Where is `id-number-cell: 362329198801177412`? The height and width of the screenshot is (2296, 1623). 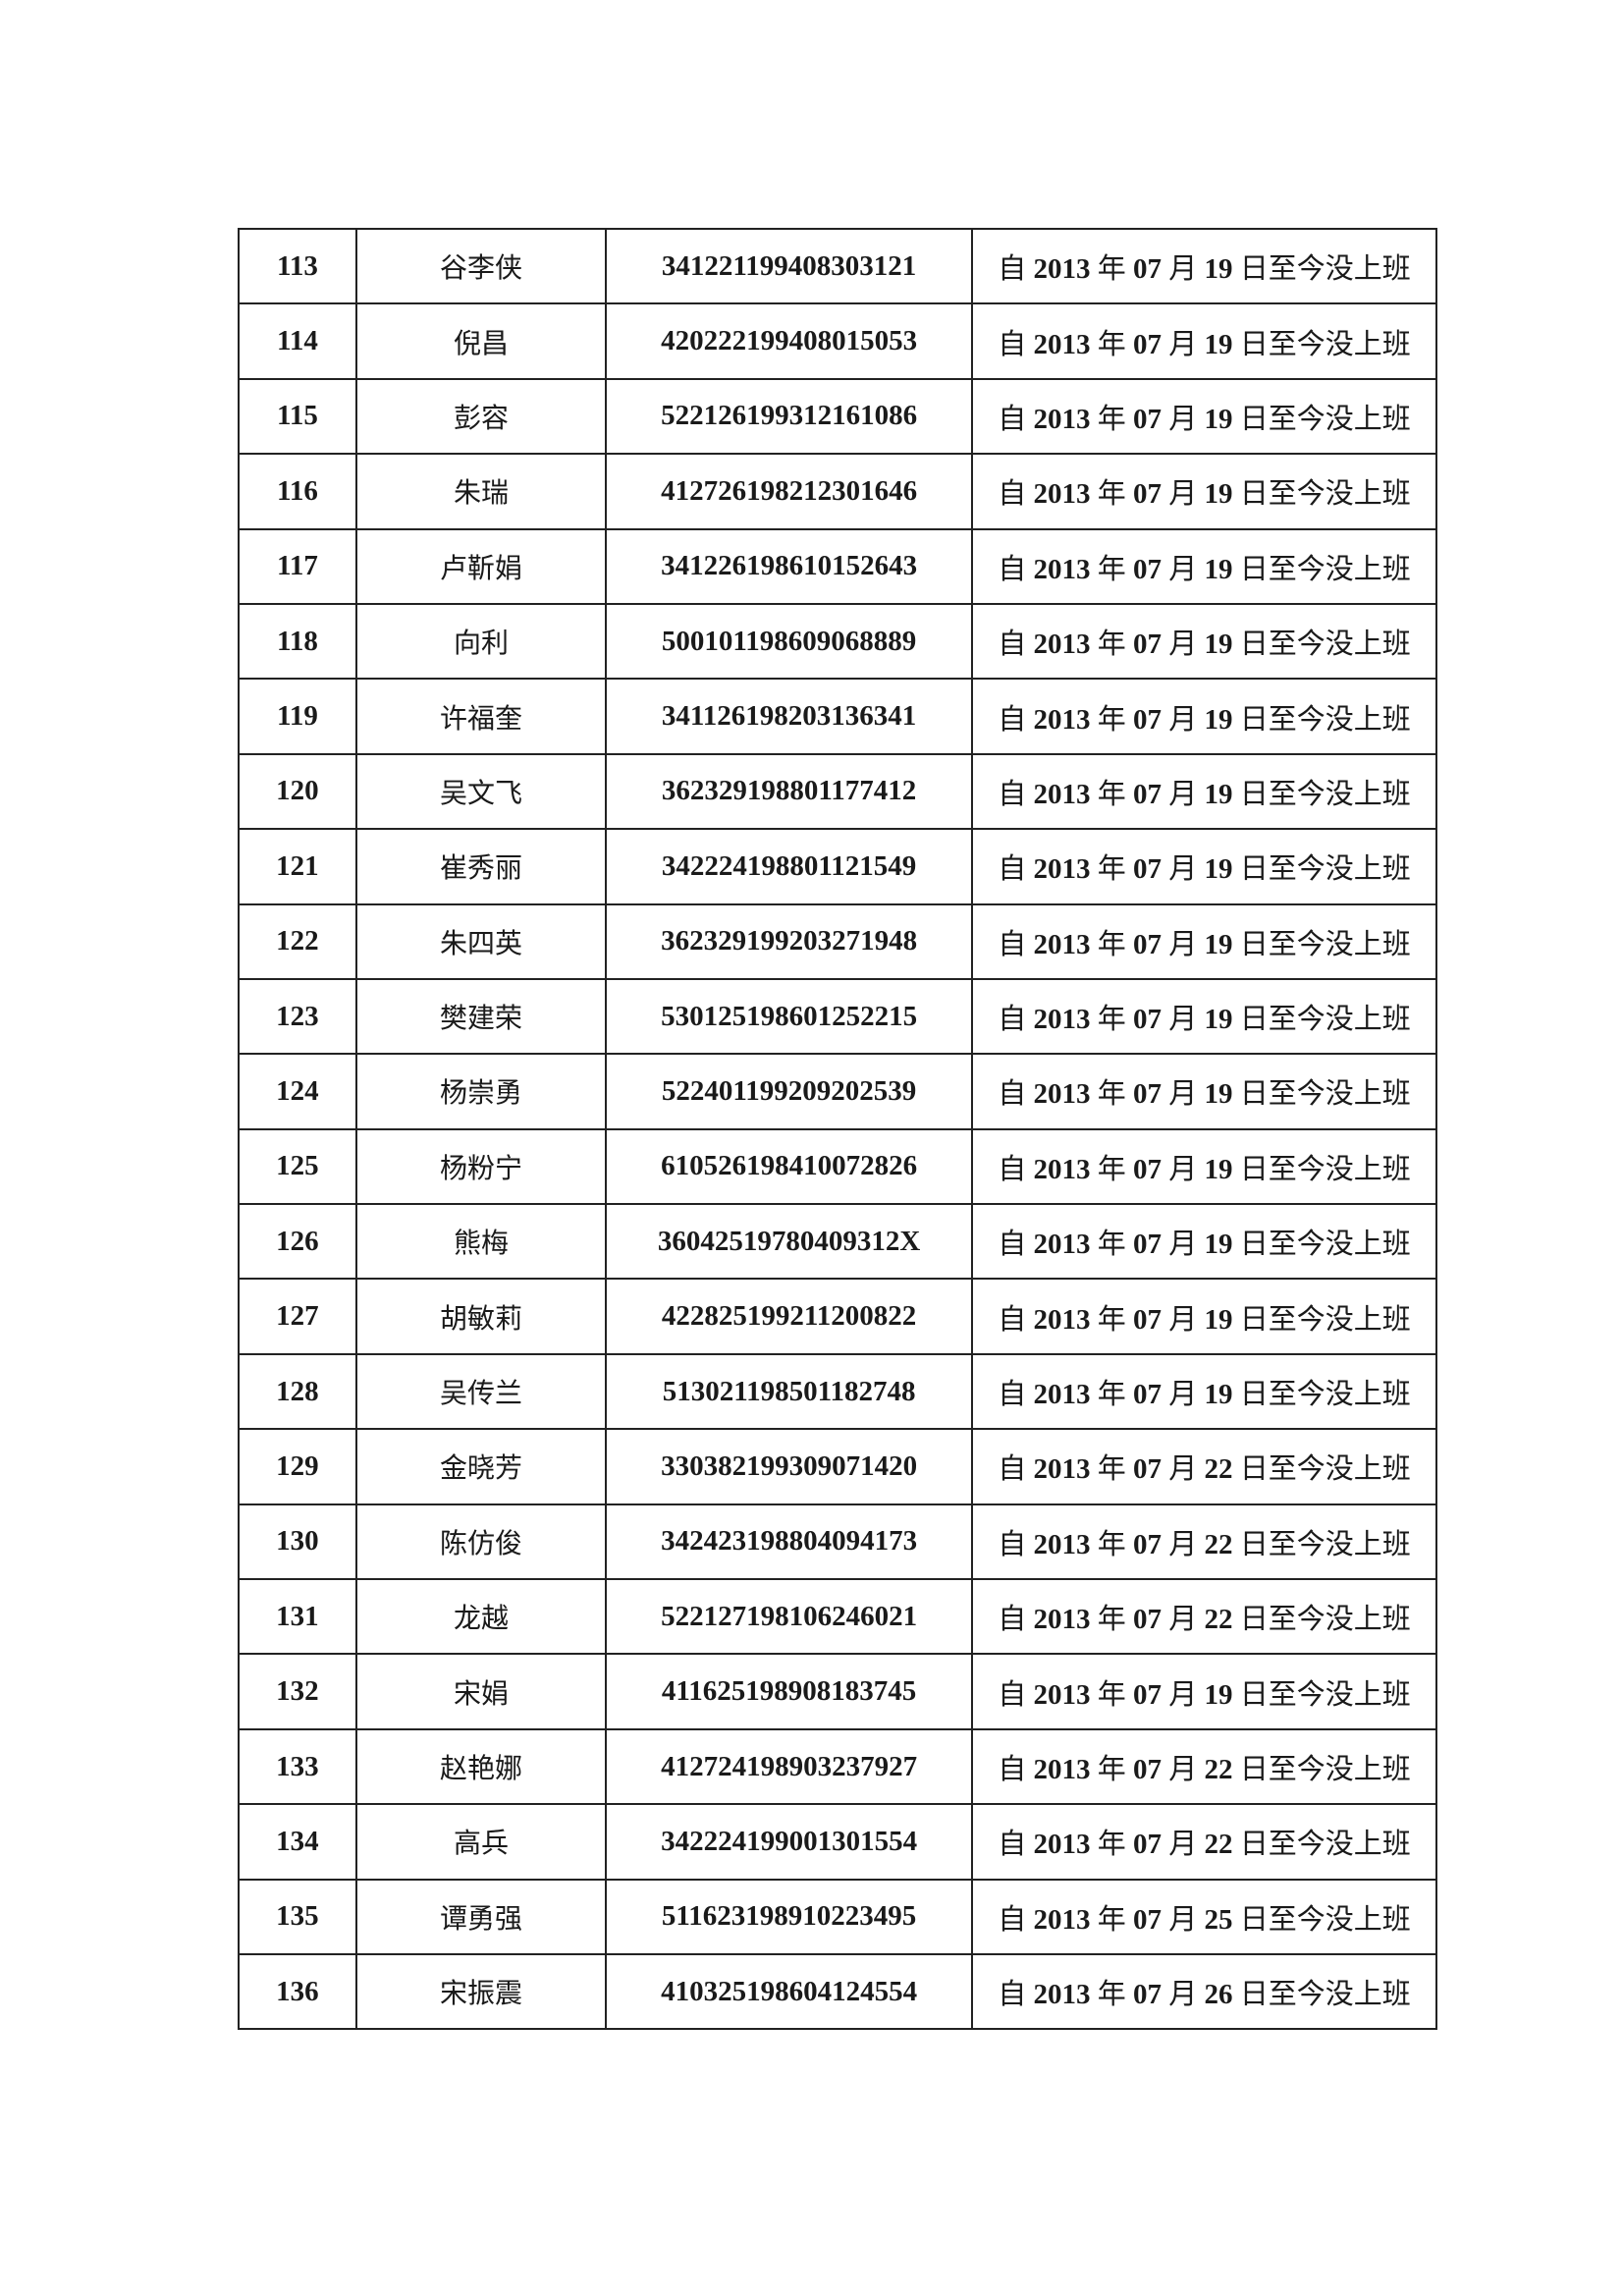 id-number-cell: 362329198801177412 is located at coordinates (789, 791).